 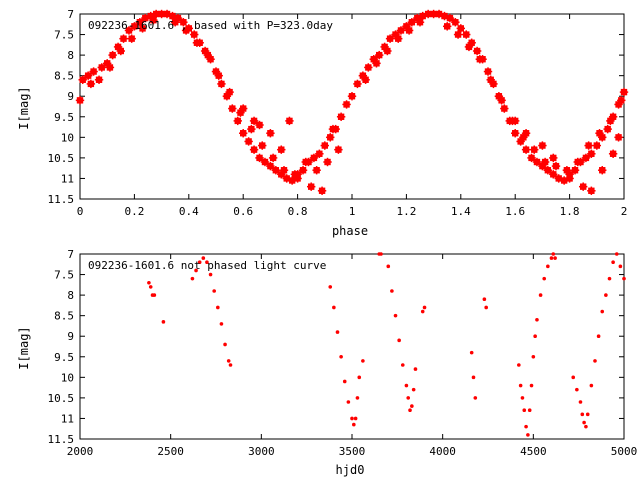 What do you see at coordinates (210, 25) in the screenshot?
I see `phased-chart-title: 092236-1601.6 , based with P=323.0day` at bounding box center [210, 25].